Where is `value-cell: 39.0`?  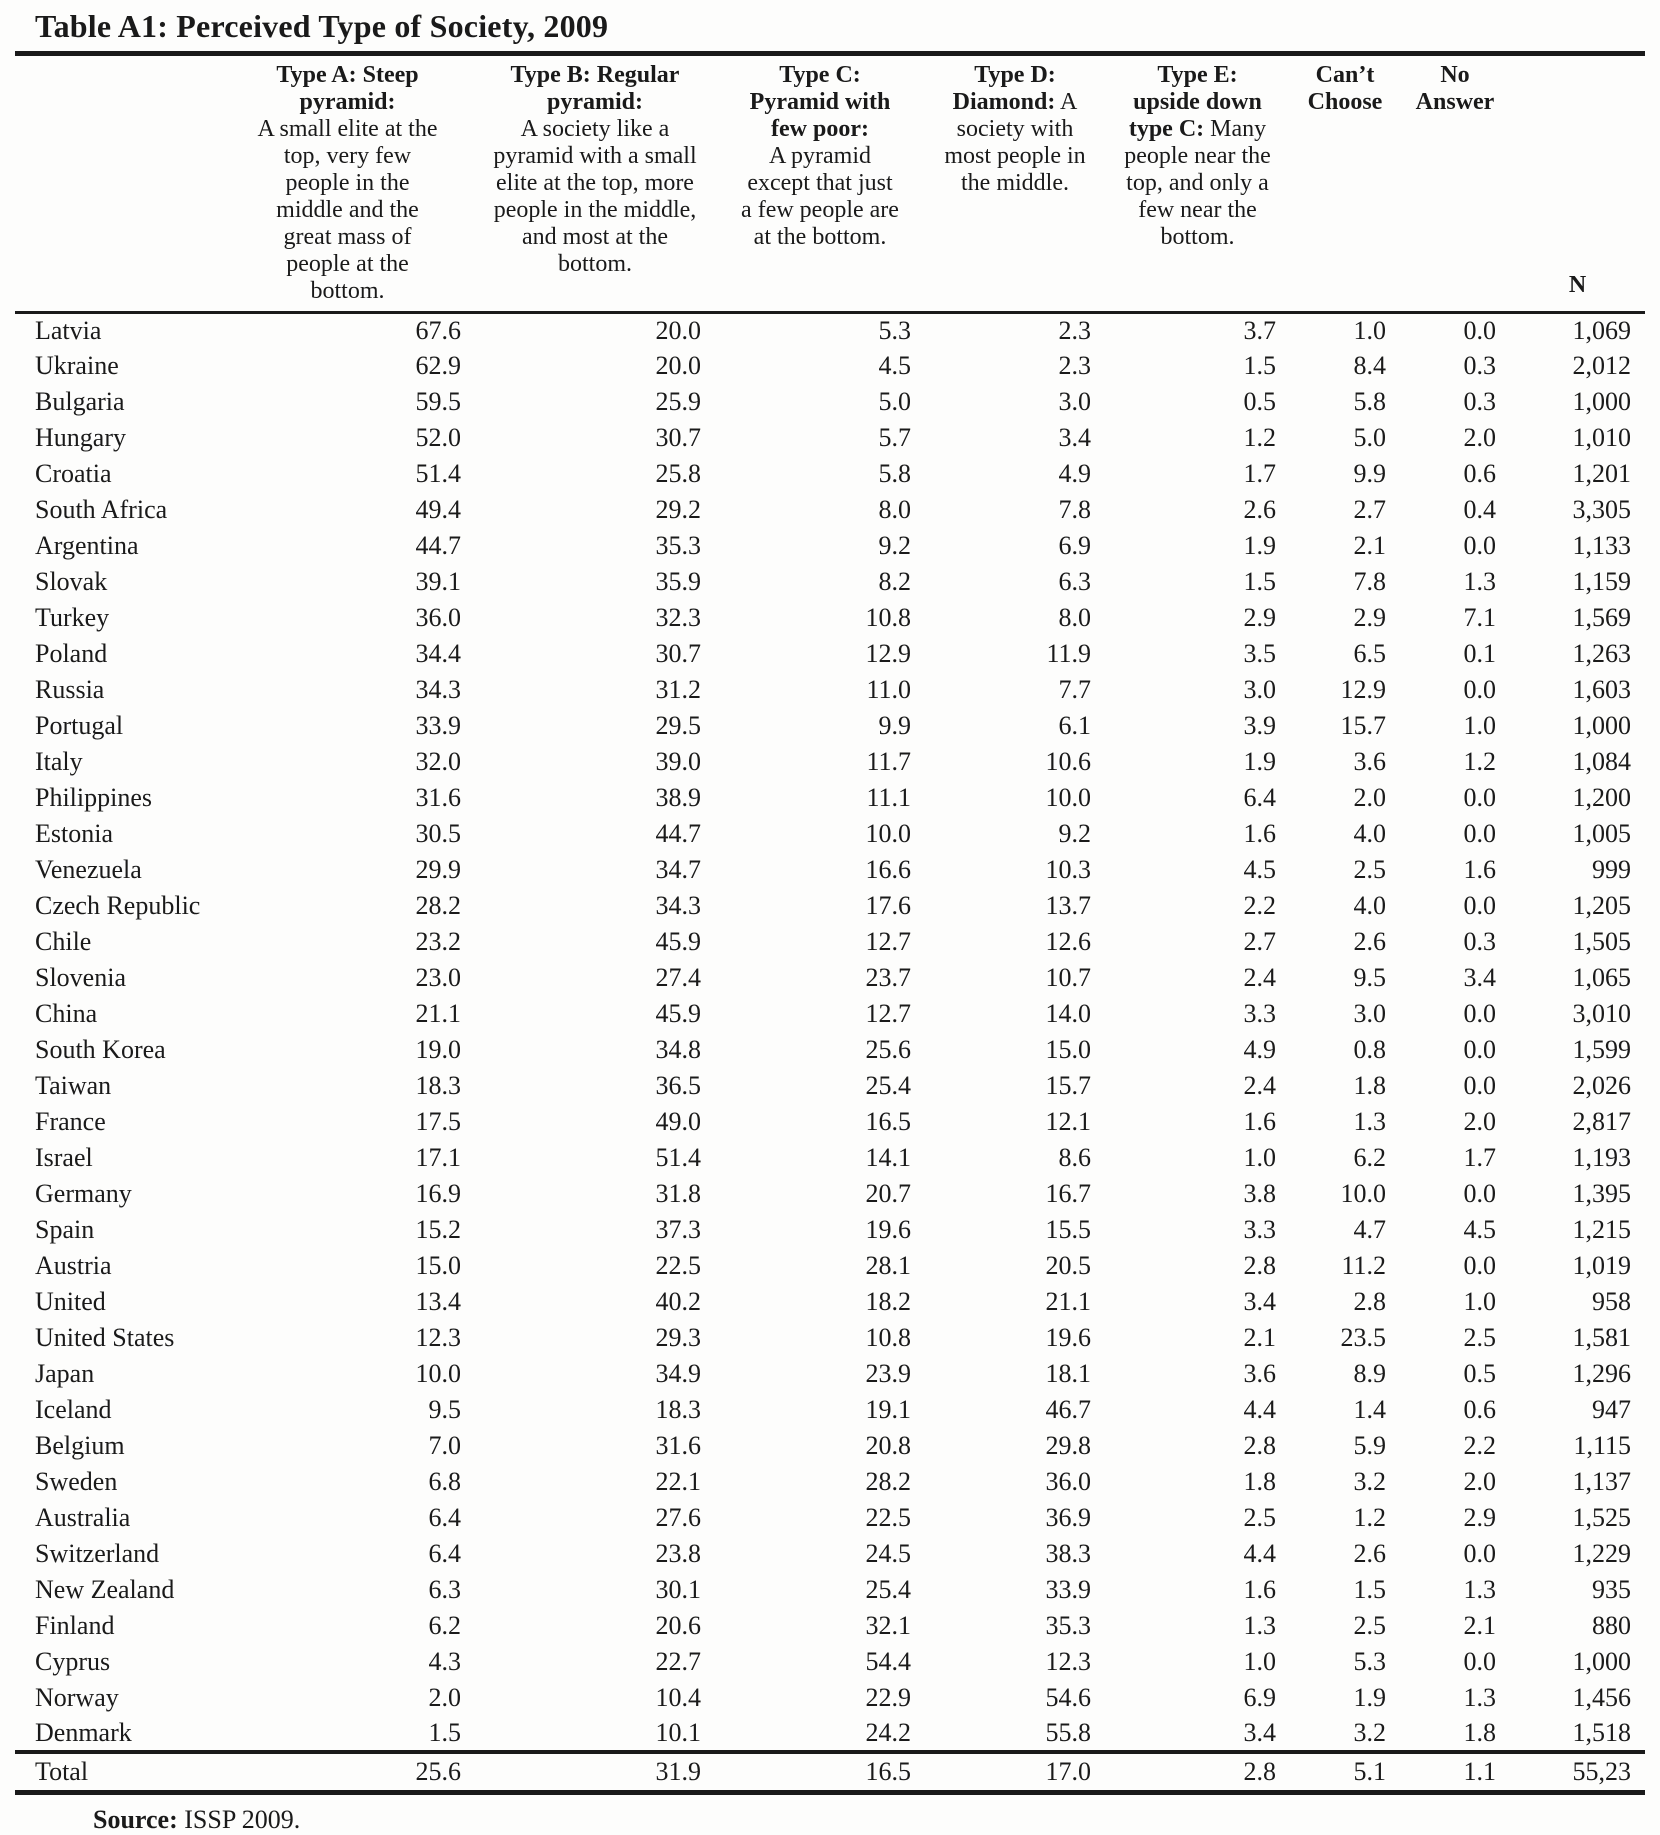
value-cell: 39.0 is located at coordinates (678, 762).